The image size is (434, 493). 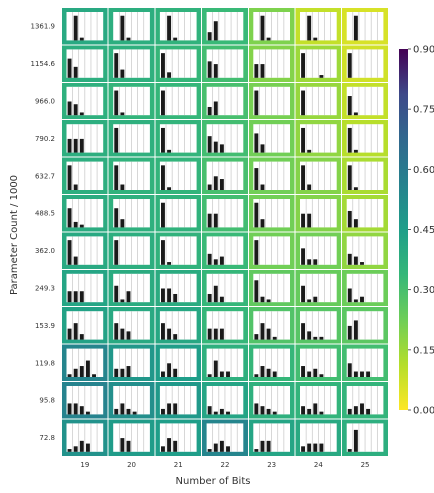 I want to click on x-tick-label: 25, so click(x=365, y=465).